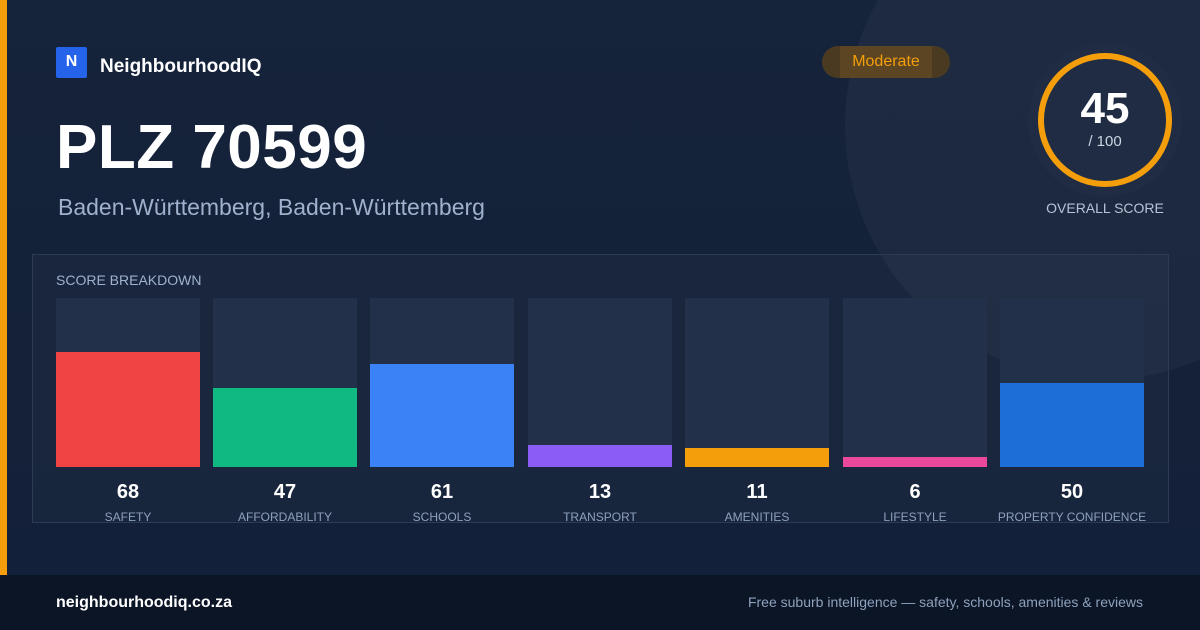 Image resolution: width=1200 pixels, height=630 pixels. I want to click on score-bar-value: 61, so click(442, 492).